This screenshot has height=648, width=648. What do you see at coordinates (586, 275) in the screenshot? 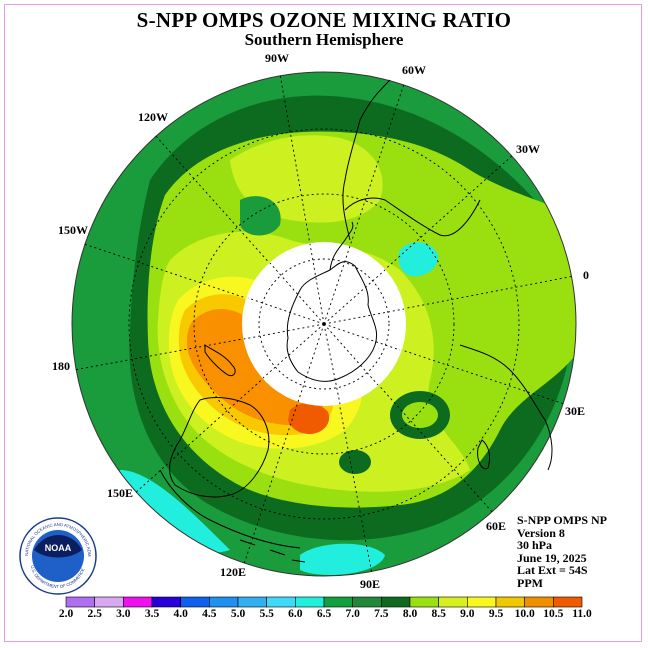
I see `lon-label-0: 0` at bounding box center [586, 275].